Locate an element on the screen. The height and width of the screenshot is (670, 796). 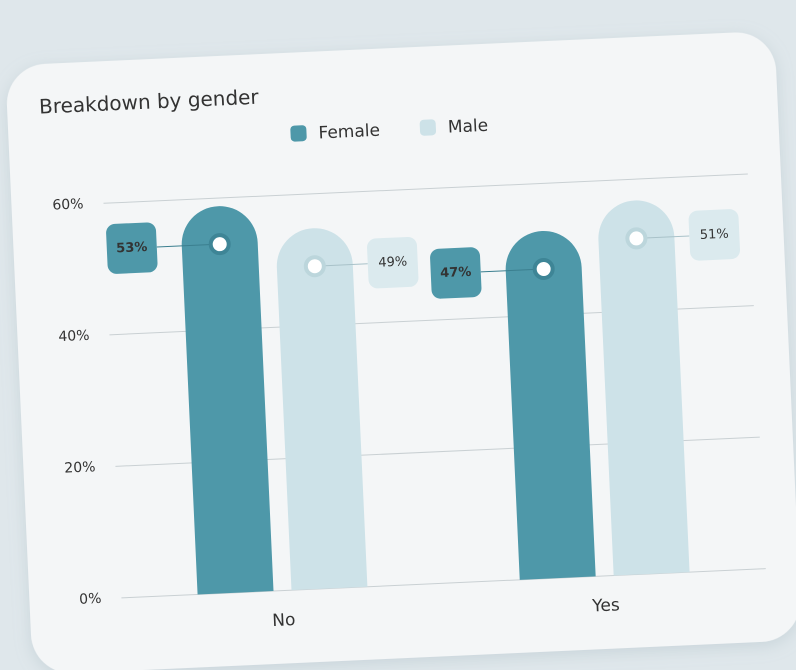
value-label: 49% is located at coordinates (393, 263).